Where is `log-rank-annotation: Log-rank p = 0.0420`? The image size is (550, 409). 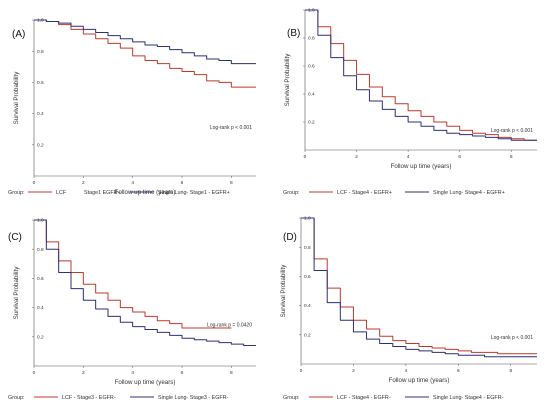 log-rank-annotation: Log-rank p = 0.0420 is located at coordinates (229, 326).